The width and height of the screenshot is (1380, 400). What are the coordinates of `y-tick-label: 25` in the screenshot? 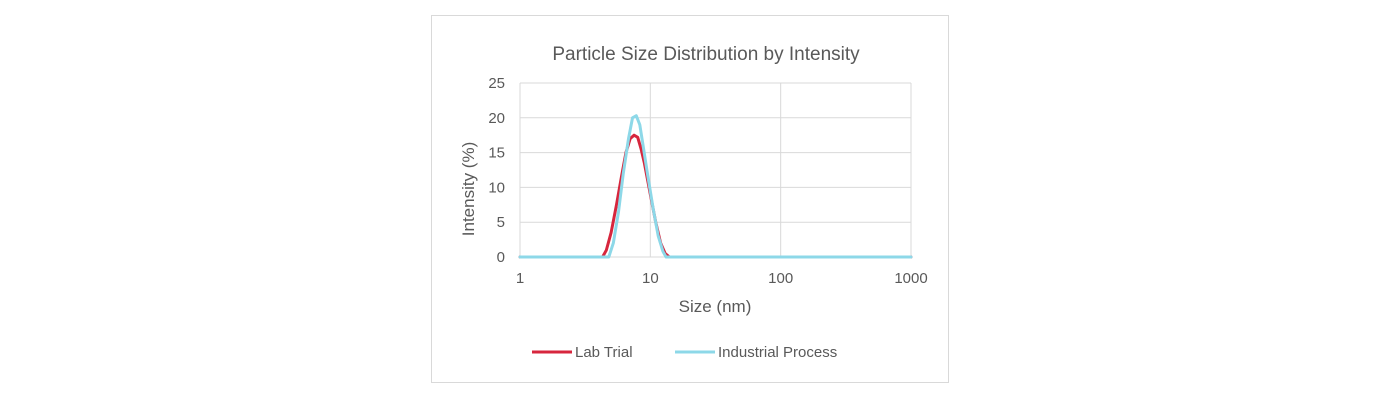 It's located at (496, 83).